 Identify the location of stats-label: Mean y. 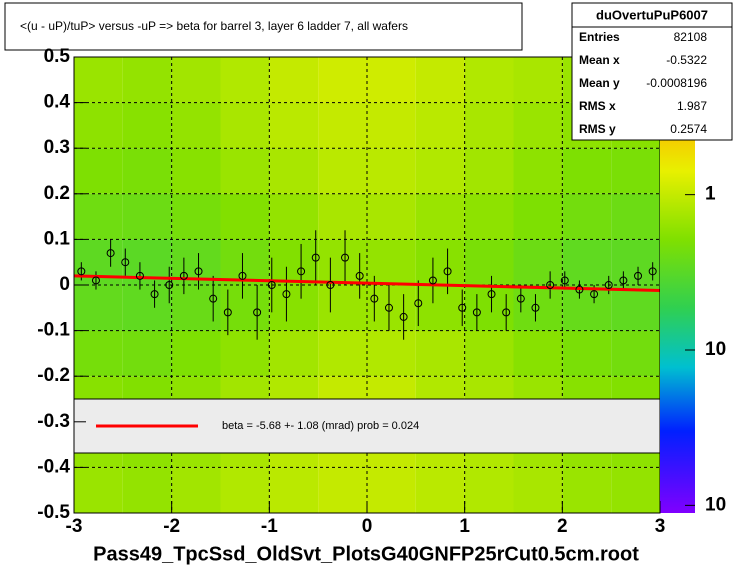
(599, 83).